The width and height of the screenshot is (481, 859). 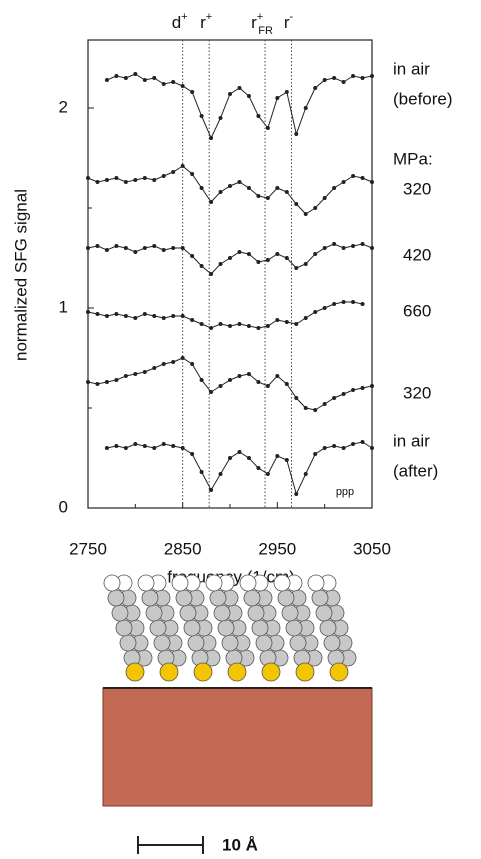 I want to click on reference-sup: +, so click(x=260, y=17).